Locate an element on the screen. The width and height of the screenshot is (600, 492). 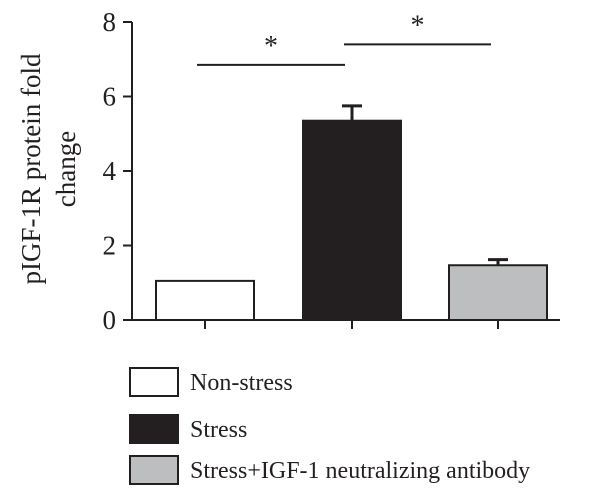
y-tick-label: 6 is located at coordinates (110, 97).